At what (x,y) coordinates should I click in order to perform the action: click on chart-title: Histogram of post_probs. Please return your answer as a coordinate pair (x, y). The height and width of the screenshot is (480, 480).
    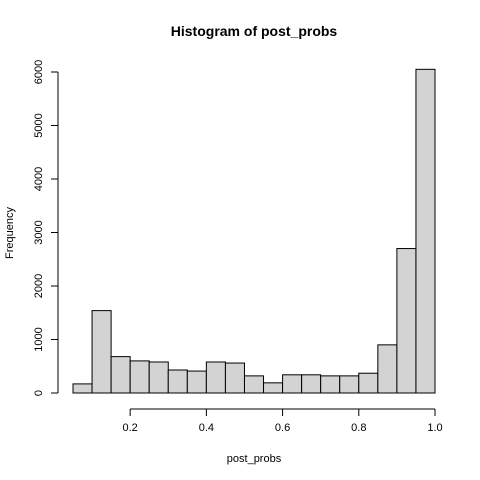
    Looking at the image, I should click on (254, 31).